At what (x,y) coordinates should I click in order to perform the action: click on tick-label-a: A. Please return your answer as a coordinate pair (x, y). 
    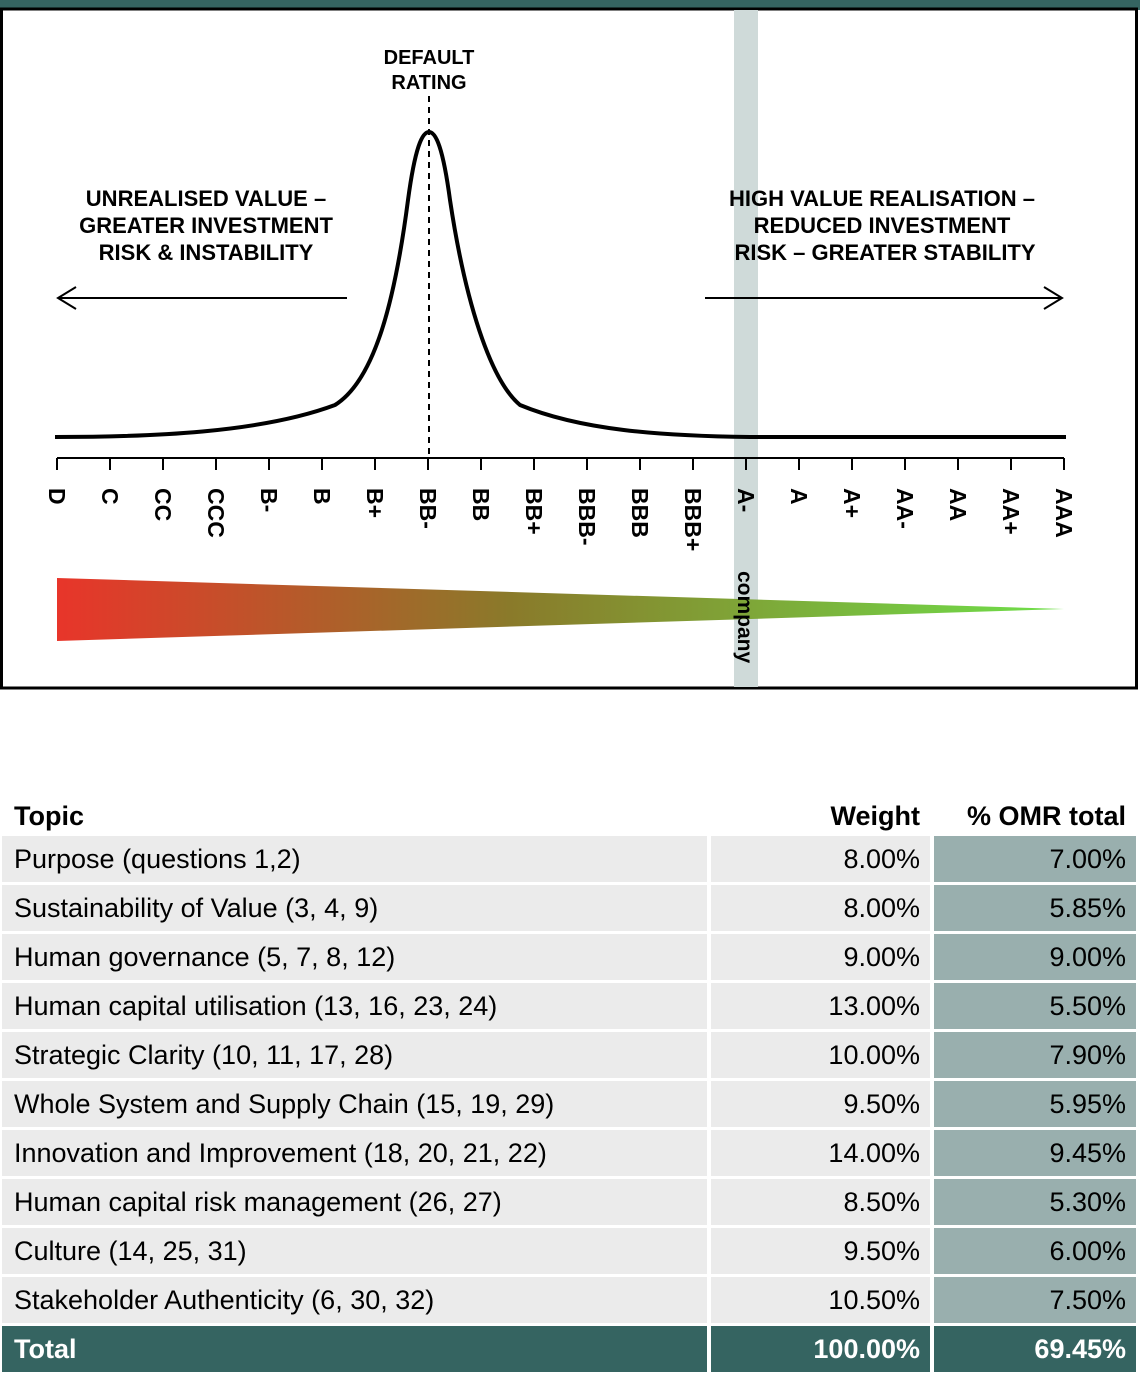
    Looking at the image, I should click on (799, 496).